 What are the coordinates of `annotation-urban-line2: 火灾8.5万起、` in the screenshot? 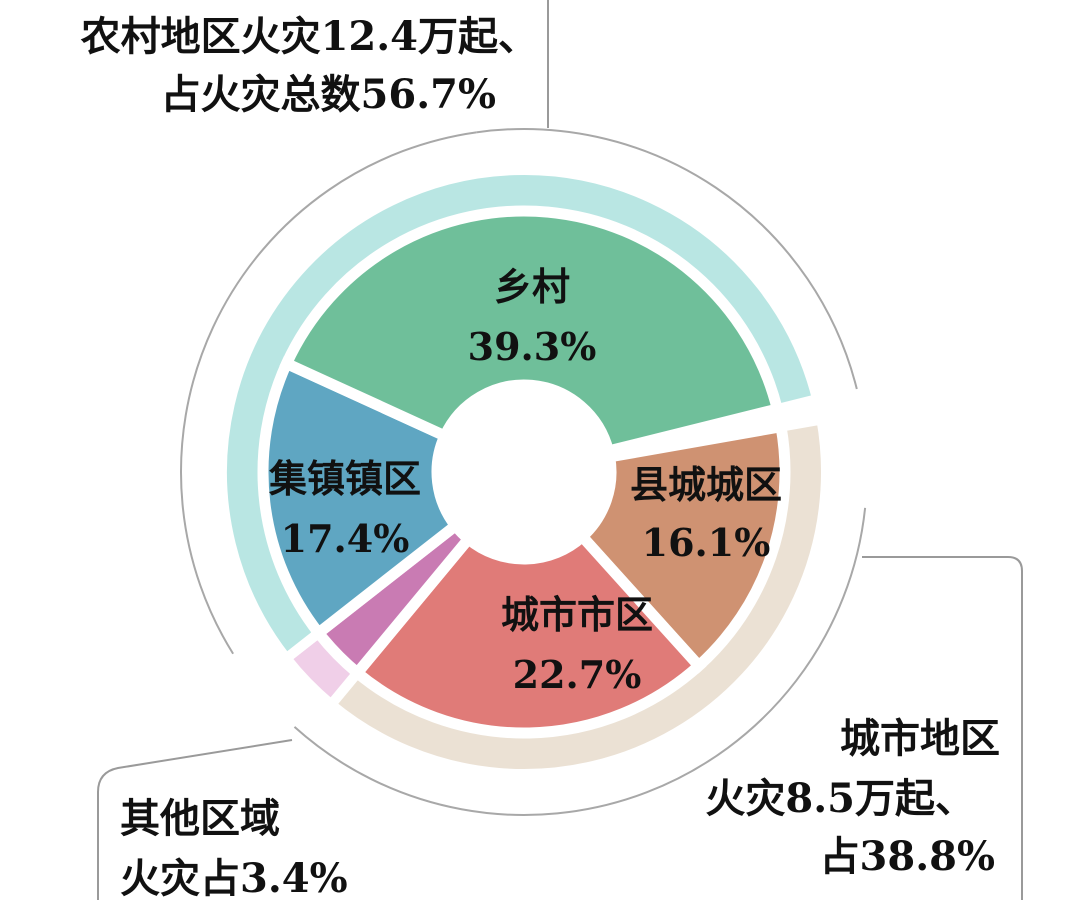 It's located at (840, 798).